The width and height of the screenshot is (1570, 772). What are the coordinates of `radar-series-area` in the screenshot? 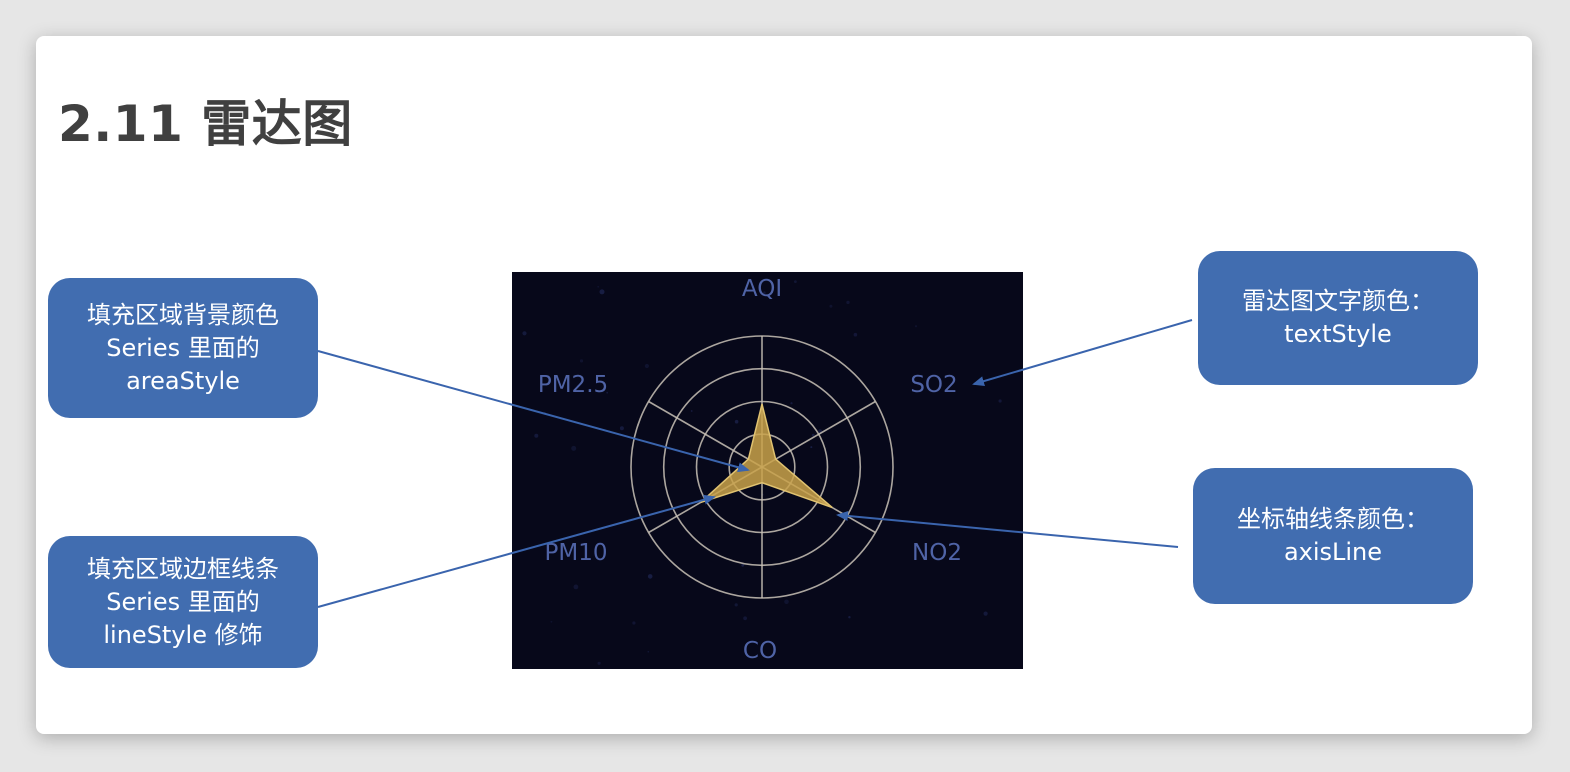 It's located at (766, 456).